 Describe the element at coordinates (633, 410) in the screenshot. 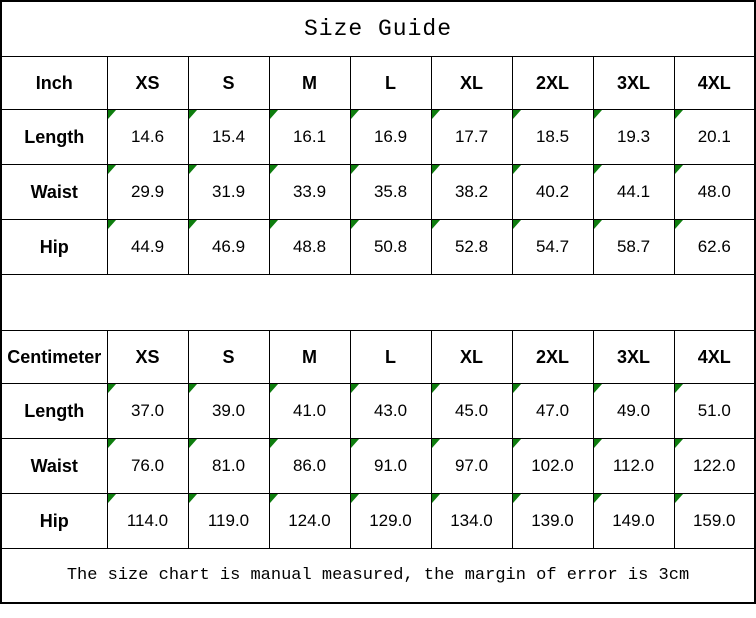

I see `value-cell-text: 49.0` at that location.